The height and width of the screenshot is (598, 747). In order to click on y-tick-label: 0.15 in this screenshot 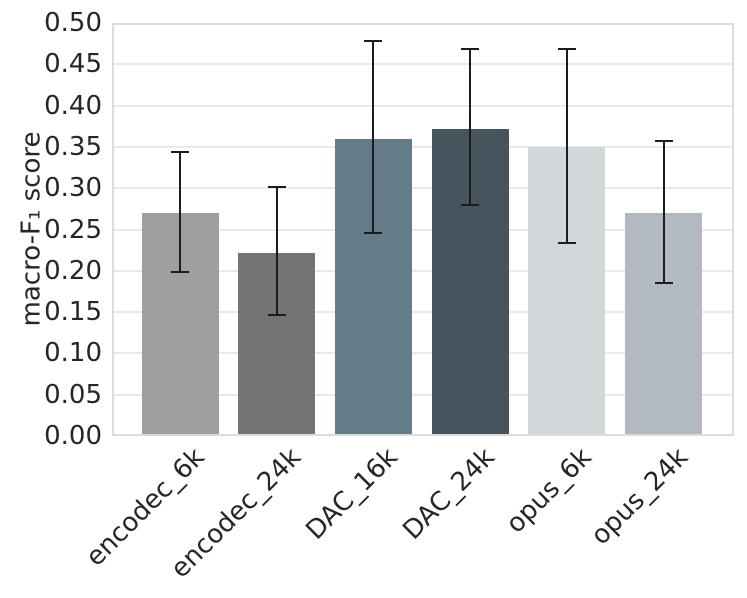, I will do `click(73, 312)`.